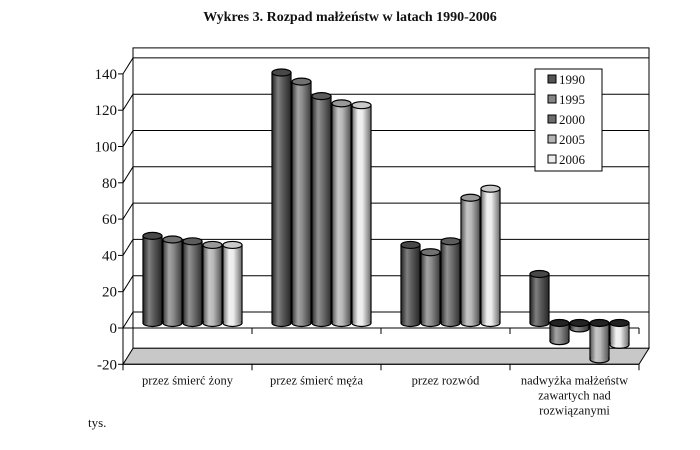 Image resolution: width=700 pixels, height=450 pixels. I want to click on y-tick-label: 140, so click(106, 75).